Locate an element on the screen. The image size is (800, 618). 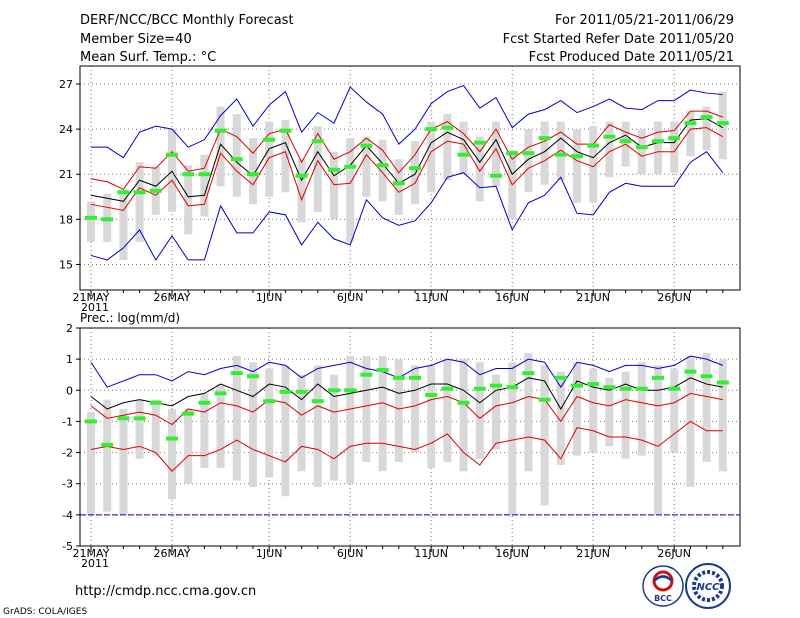
chart-title: DERF/NCC/BCC Monthly Forecast is located at coordinates (187, 20).